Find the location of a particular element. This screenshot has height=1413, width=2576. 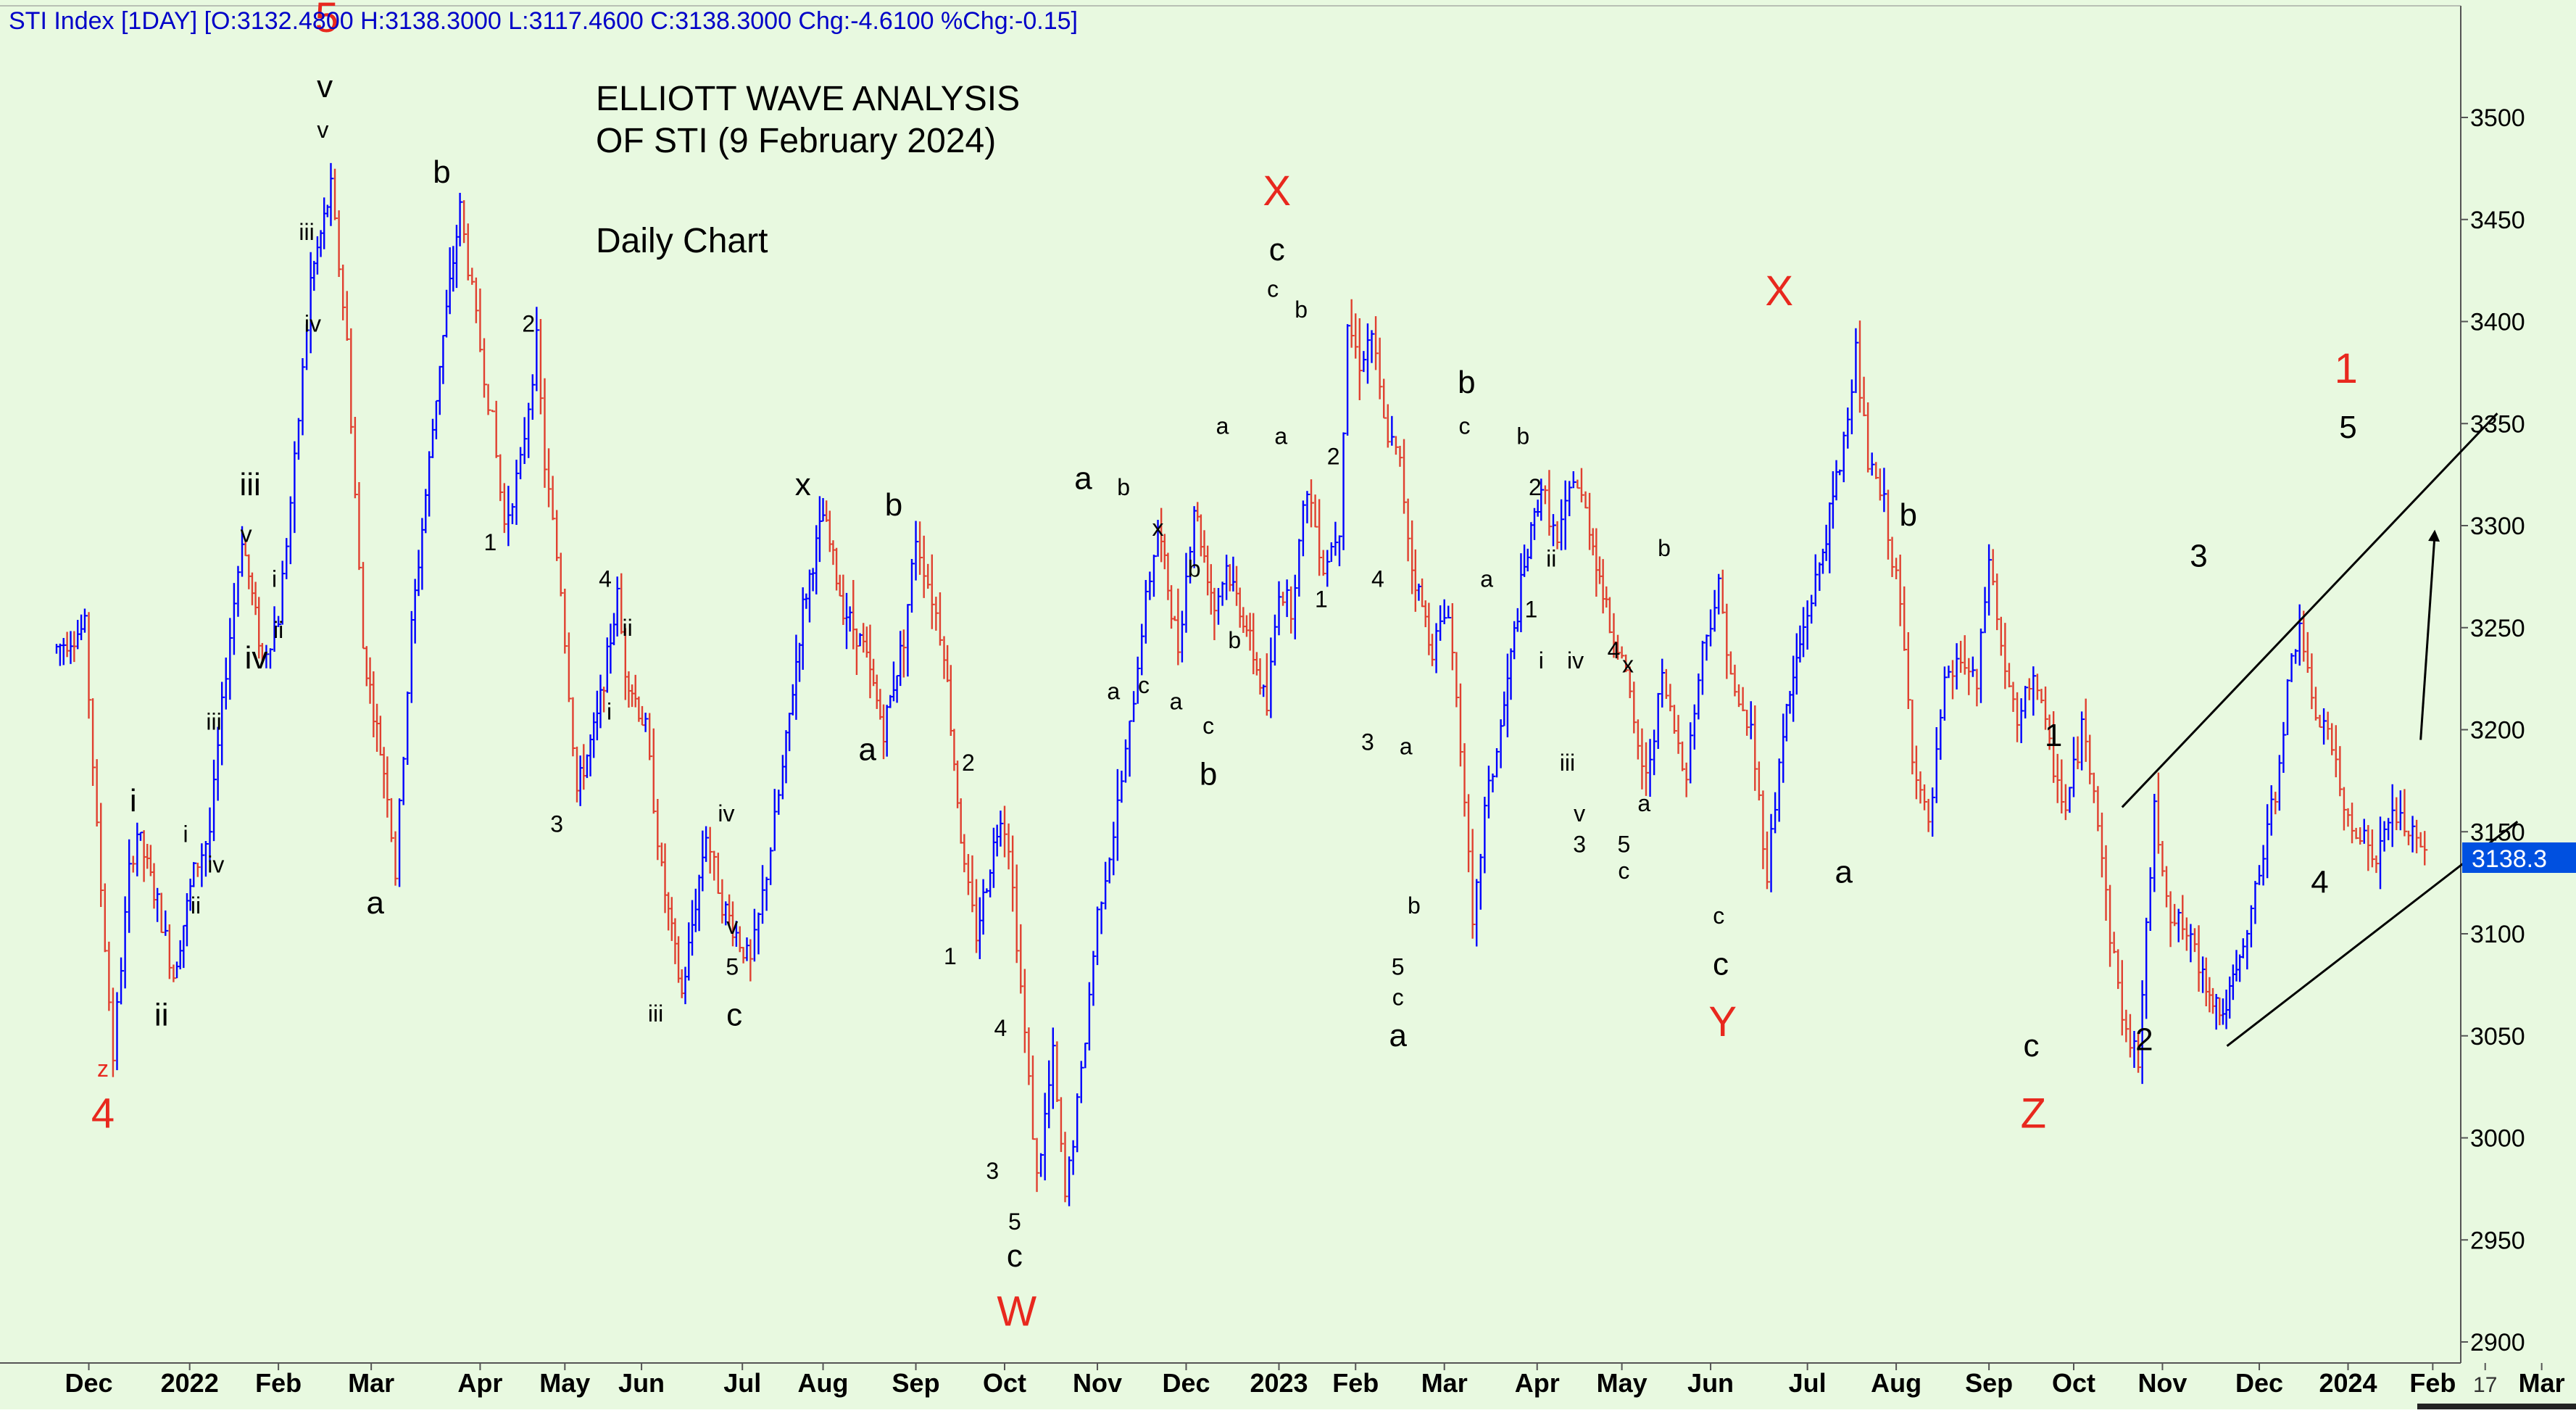

wave-label: X is located at coordinates (1779, 291).